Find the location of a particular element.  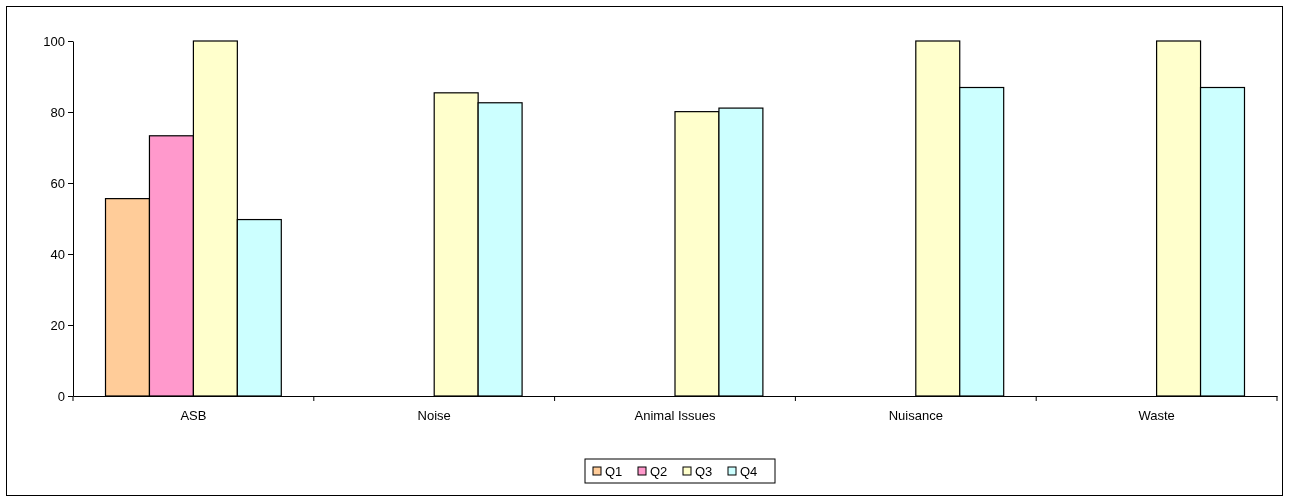

x-tick-label: ASB is located at coordinates (193, 415).